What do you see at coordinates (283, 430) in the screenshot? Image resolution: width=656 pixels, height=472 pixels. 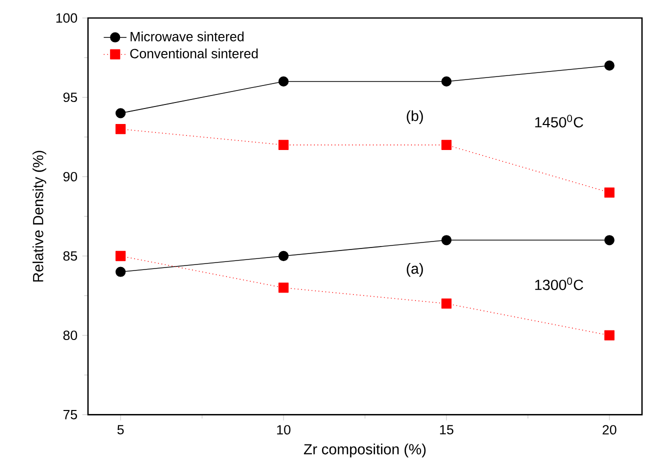 I see `x-tick-label: 10` at bounding box center [283, 430].